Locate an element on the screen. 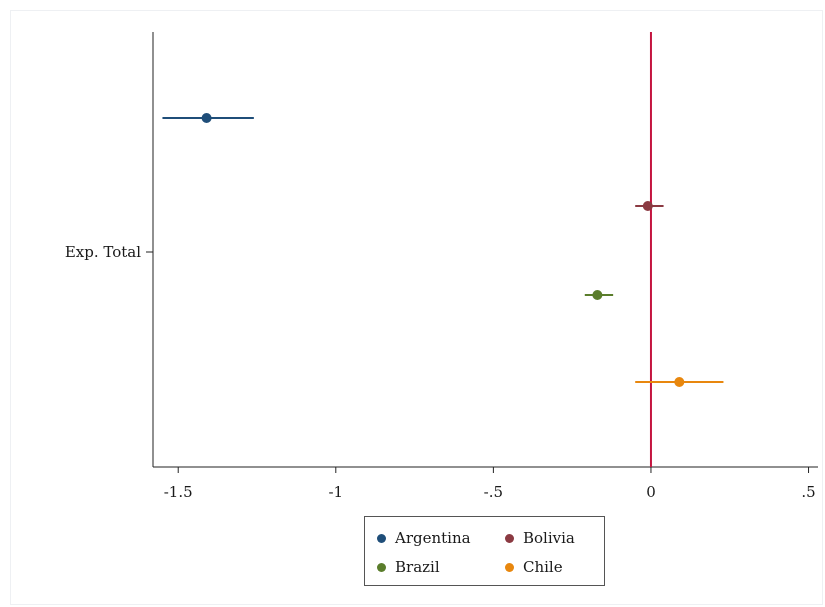 This screenshot has height=607, width=825. legend-item-argentina: Argentina is located at coordinates (424, 538).